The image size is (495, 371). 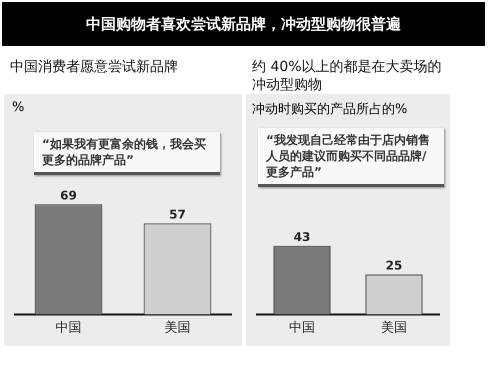 What do you see at coordinates (347, 76) in the screenshot?
I see `chart-title: 约 40%以上的都是在大卖场的冲动型购物` at bounding box center [347, 76].